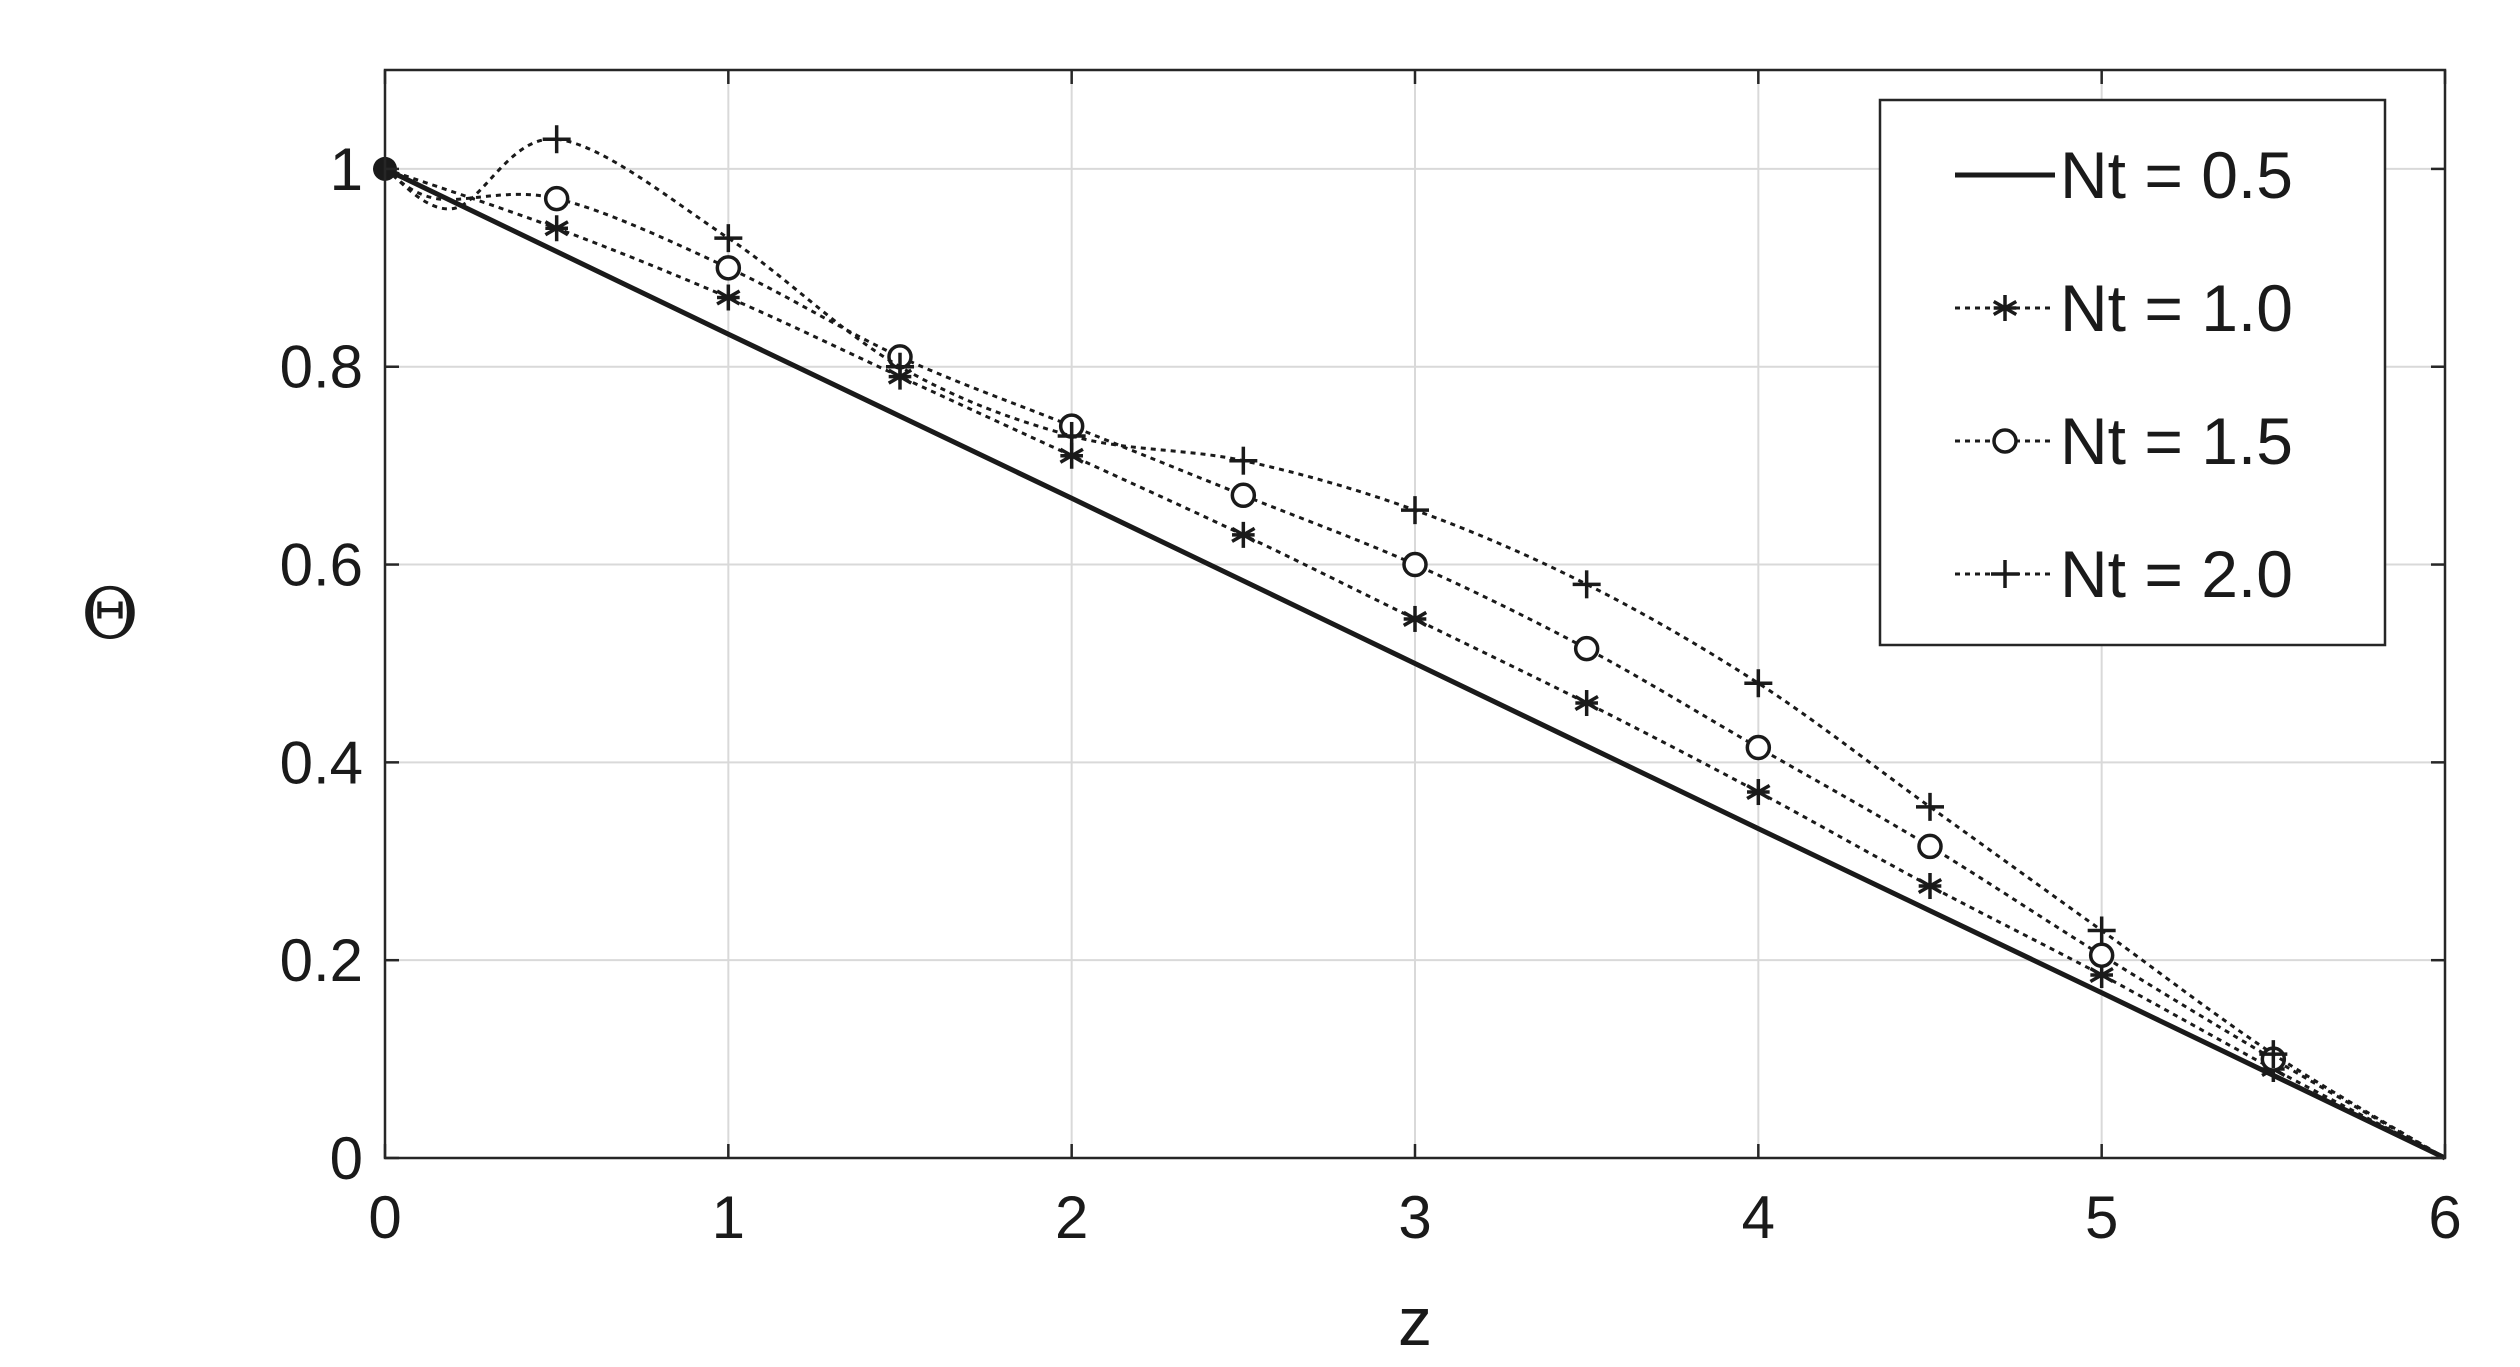 The width and height of the screenshot is (2520, 1367). I want to click on legend-plus-marker, so click(2005, 574).